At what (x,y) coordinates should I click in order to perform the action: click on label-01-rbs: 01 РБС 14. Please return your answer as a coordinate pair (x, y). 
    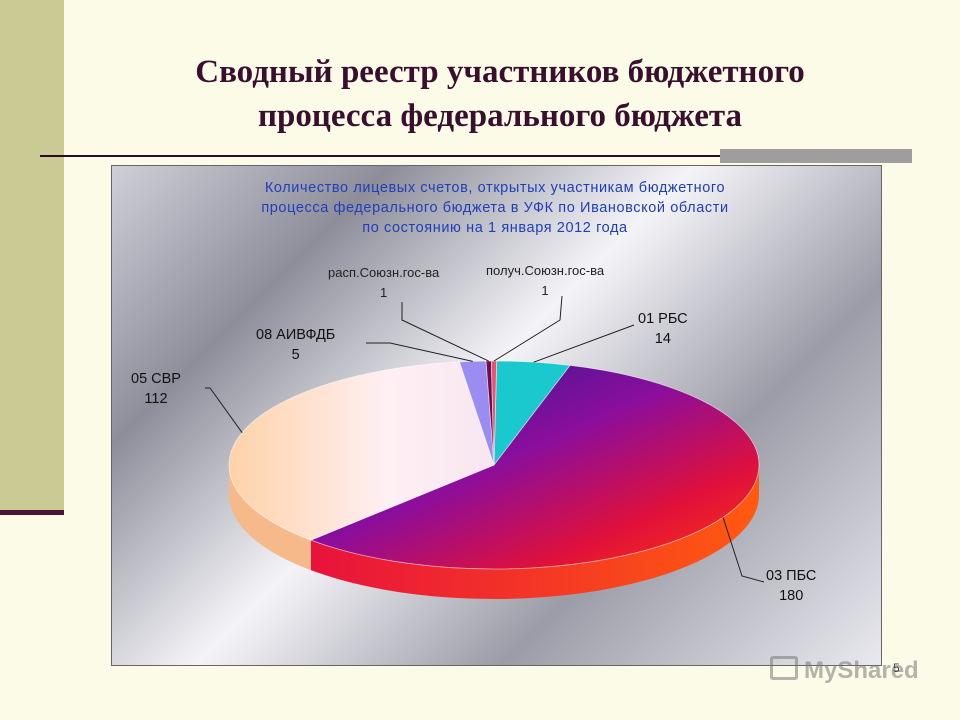
    Looking at the image, I should click on (663, 329).